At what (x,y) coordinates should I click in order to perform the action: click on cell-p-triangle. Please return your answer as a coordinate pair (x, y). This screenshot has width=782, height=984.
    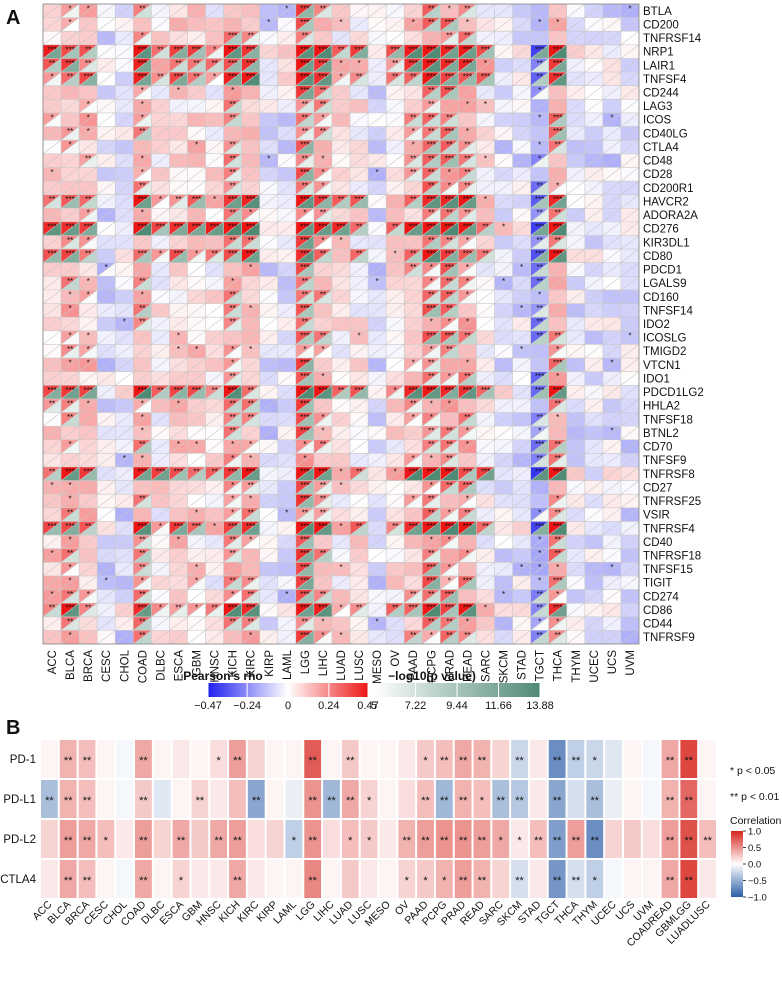
    Looking at the image, I should click on (124, 65).